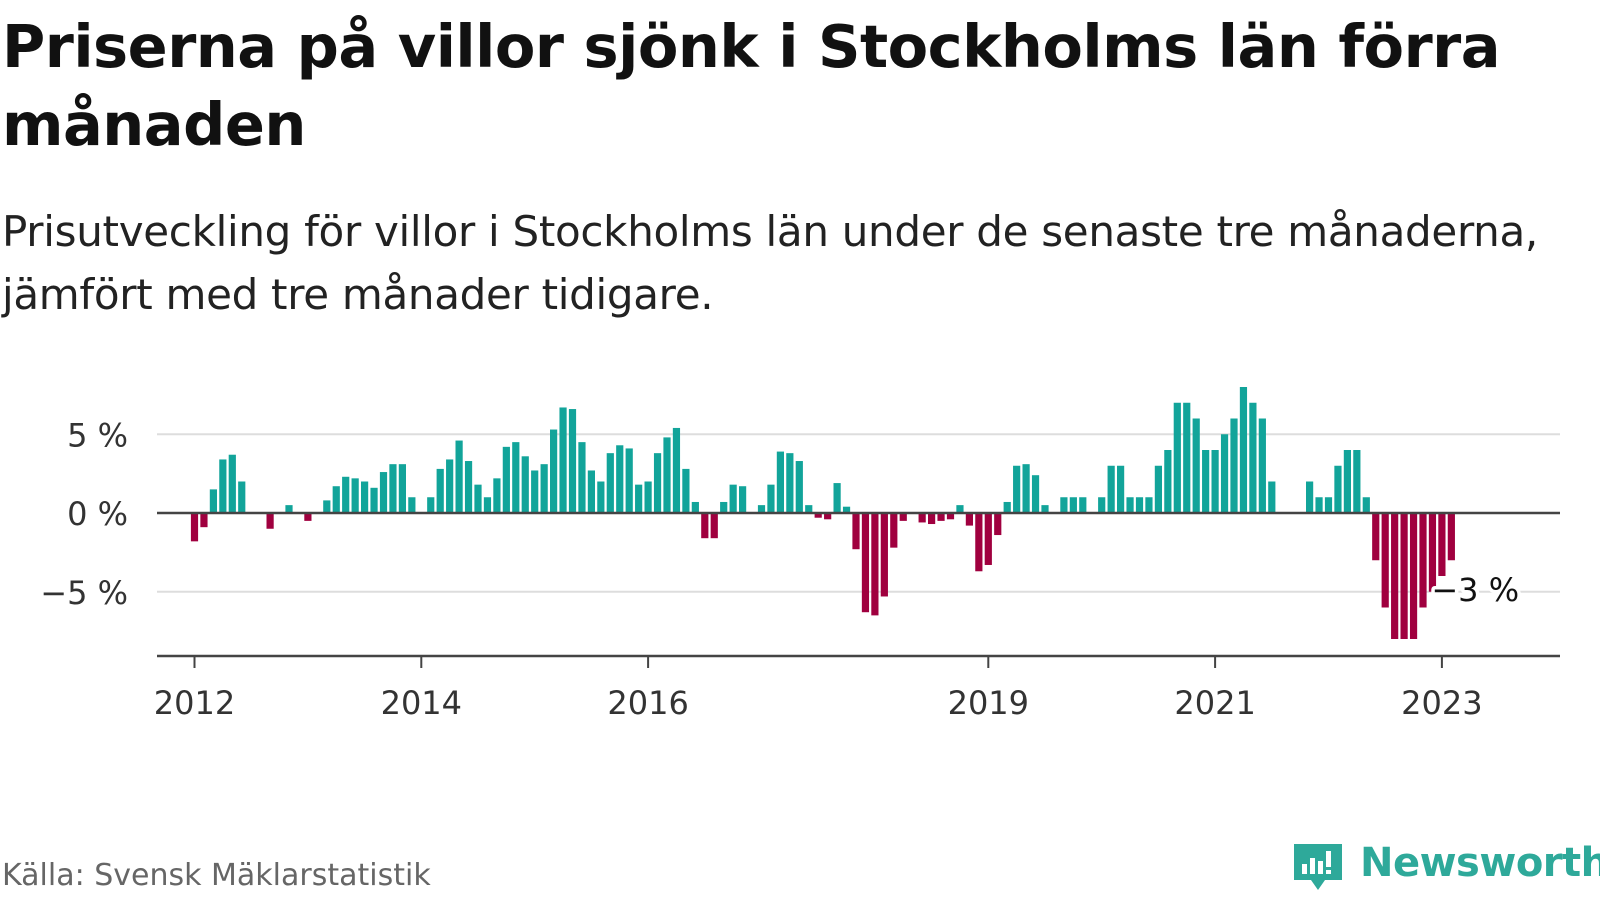  What do you see at coordinates (988, 702) in the screenshot?
I see `x-tick-label: 2019` at bounding box center [988, 702].